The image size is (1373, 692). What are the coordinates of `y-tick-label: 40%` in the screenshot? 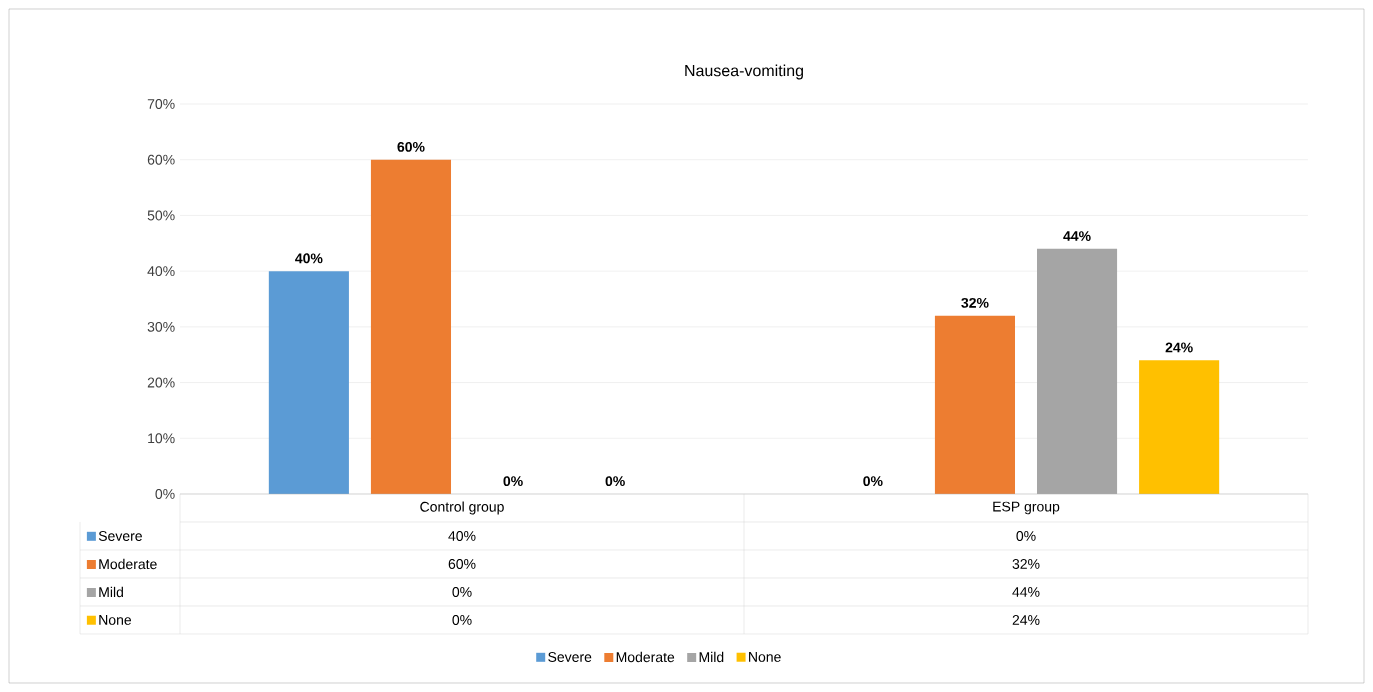 It's located at (161, 271).